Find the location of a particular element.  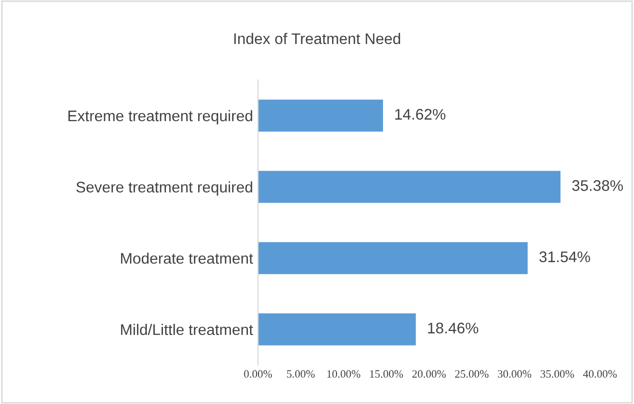

y-tick-label: Moderate treatment is located at coordinates (187, 258).